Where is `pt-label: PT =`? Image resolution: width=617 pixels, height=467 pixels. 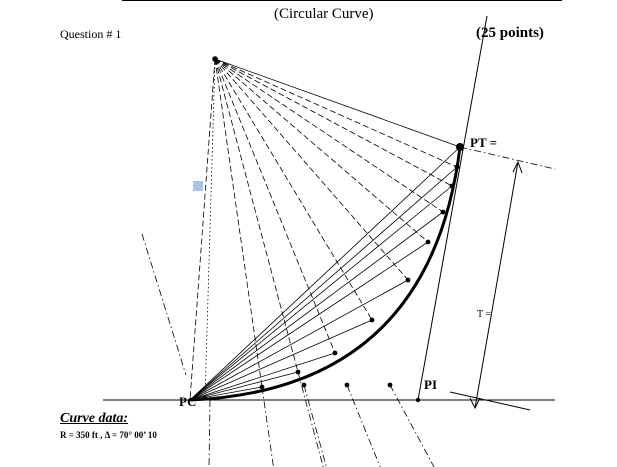
pt-label: PT = is located at coordinates (483, 142).